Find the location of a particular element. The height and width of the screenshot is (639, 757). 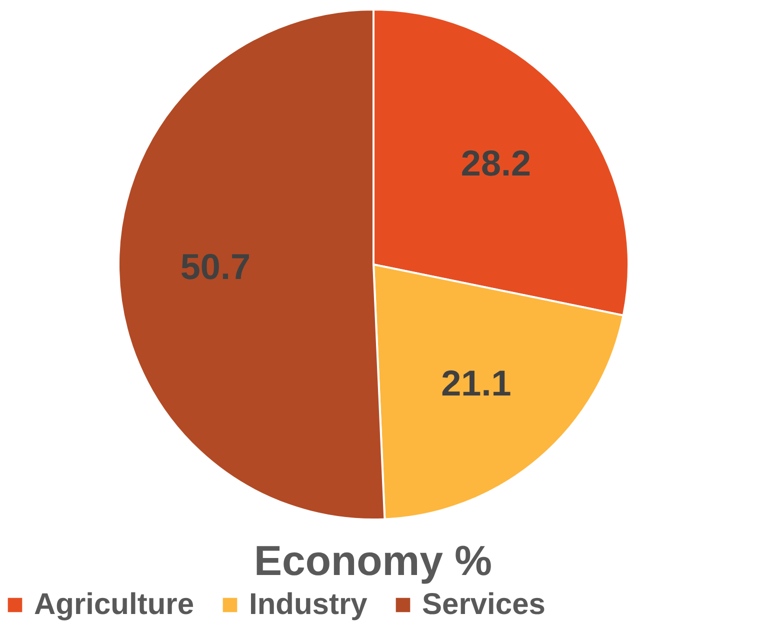

data-label: 28.2 is located at coordinates (495, 163).